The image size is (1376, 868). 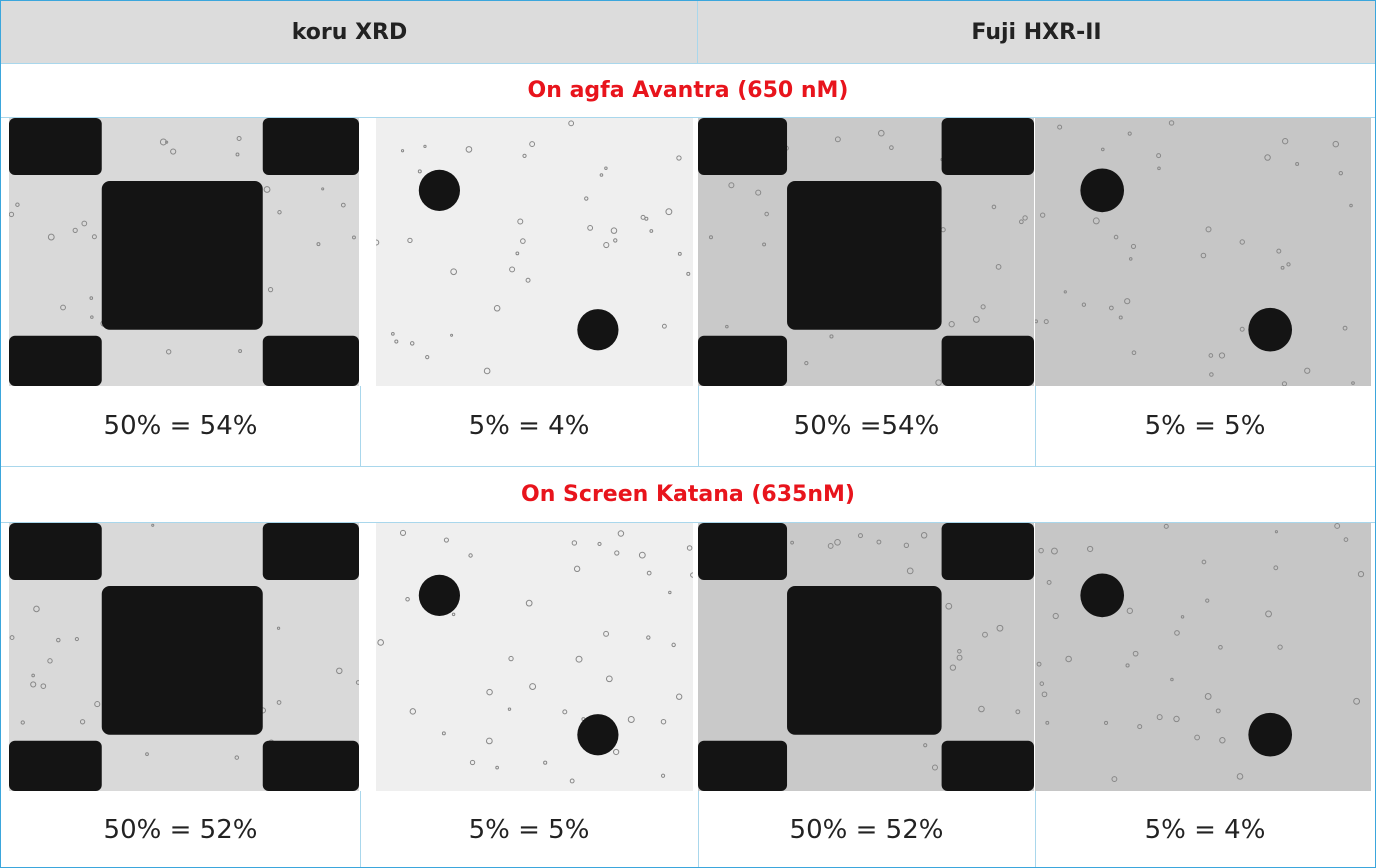 What do you see at coordinates (688, 90) in the screenshot?
I see `section-title: On agfa Avantra (650 nM)` at bounding box center [688, 90].